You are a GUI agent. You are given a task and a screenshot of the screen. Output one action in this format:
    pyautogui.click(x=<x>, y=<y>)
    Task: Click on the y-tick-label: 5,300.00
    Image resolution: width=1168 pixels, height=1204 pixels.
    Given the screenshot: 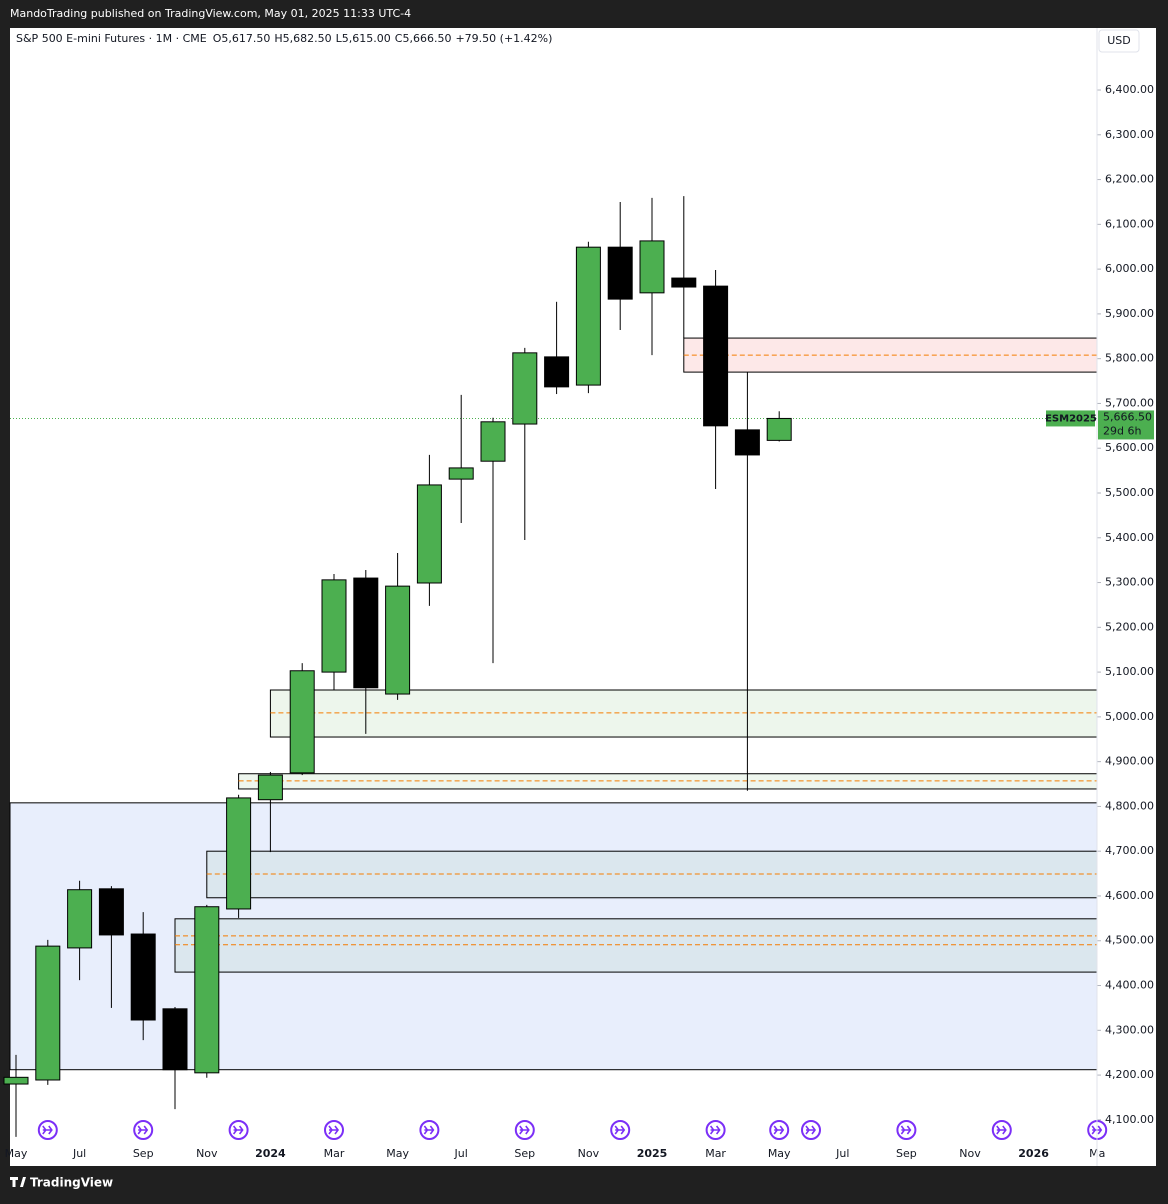 What is the action you would take?
    pyautogui.click(x=1129, y=582)
    